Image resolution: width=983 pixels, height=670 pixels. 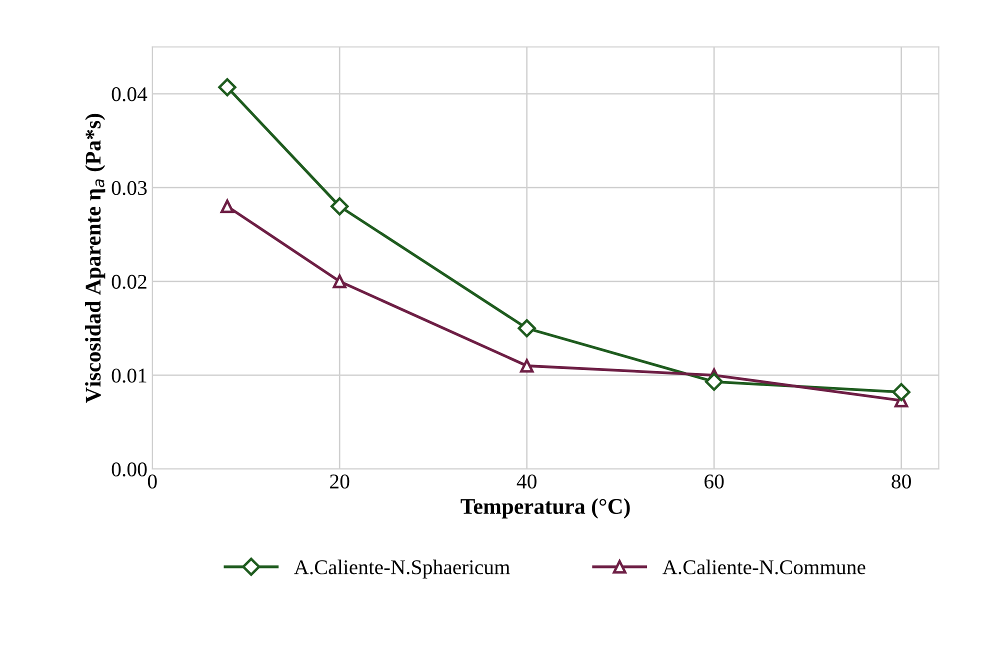 I want to click on y-axis-title: Viscosidad Aparente η$_{a}$ (Pa*s), so click(x=95, y=258).